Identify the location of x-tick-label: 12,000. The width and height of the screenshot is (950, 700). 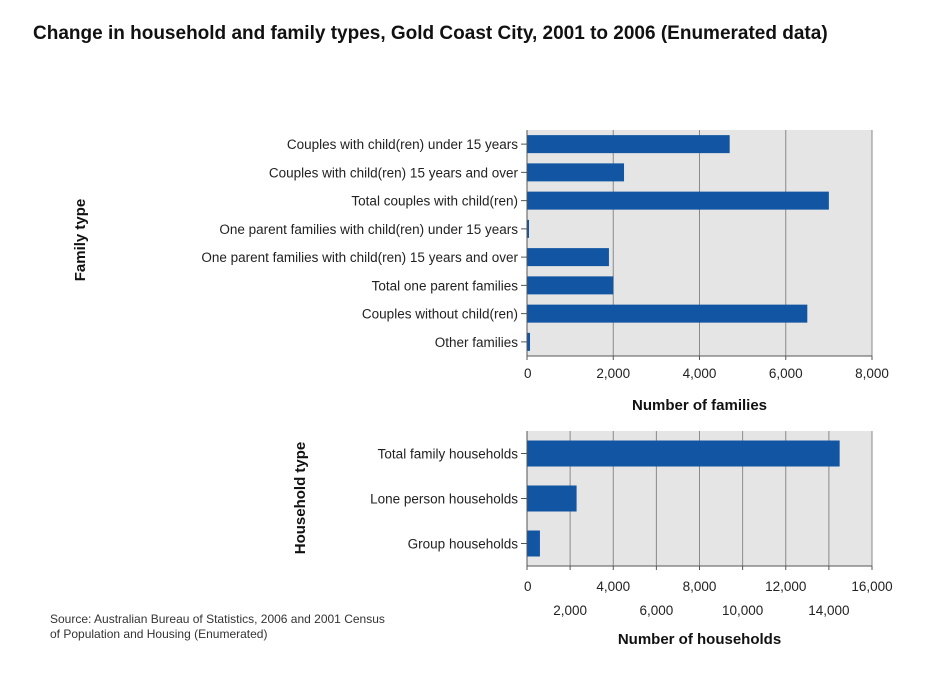
(785, 586).